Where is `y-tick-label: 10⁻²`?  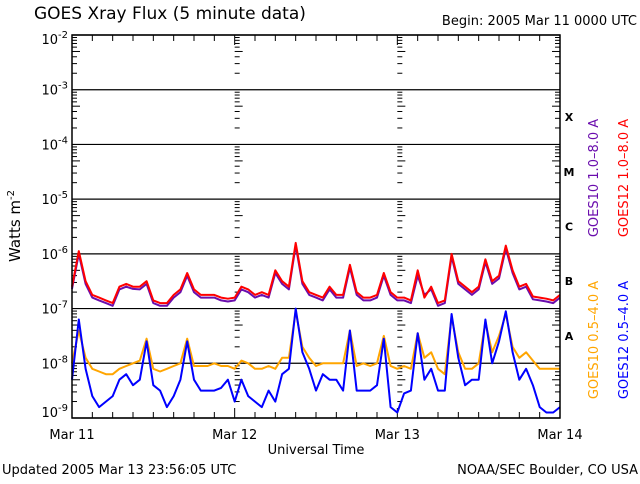
y-tick-label: 10⁻² is located at coordinates (54, 39).